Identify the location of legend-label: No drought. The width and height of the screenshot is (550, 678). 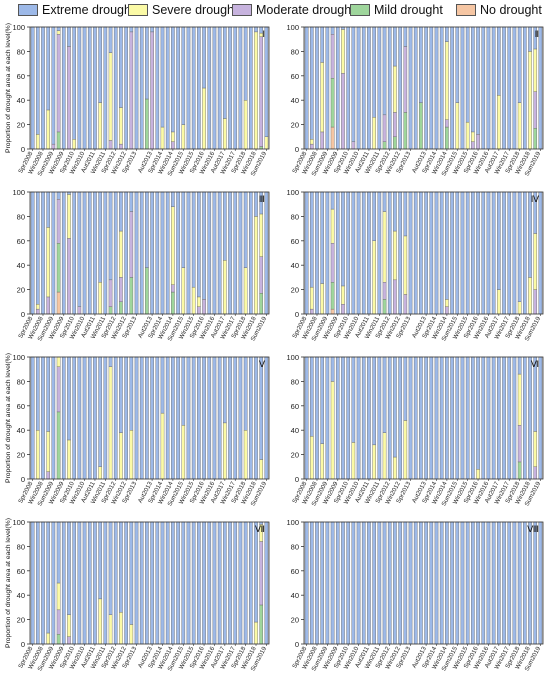
(511, 10).